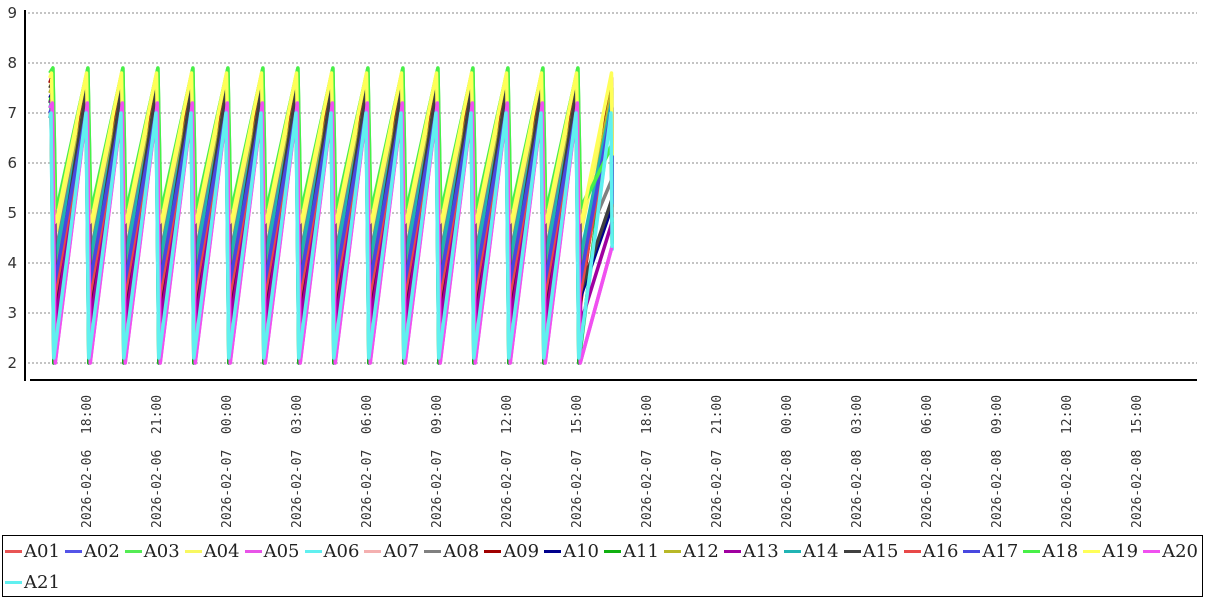 The height and width of the screenshot is (600, 1207). What do you see at coordinates (700, 551) in the screenshot?
I see `legend-label: A12` at bounding box center [700, 551].